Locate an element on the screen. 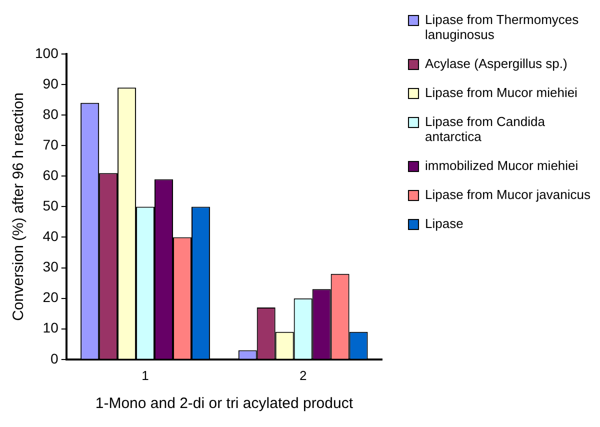  legend-label: Lipase from Thermomyces lanuginosus is located at coordinates (502, 27).